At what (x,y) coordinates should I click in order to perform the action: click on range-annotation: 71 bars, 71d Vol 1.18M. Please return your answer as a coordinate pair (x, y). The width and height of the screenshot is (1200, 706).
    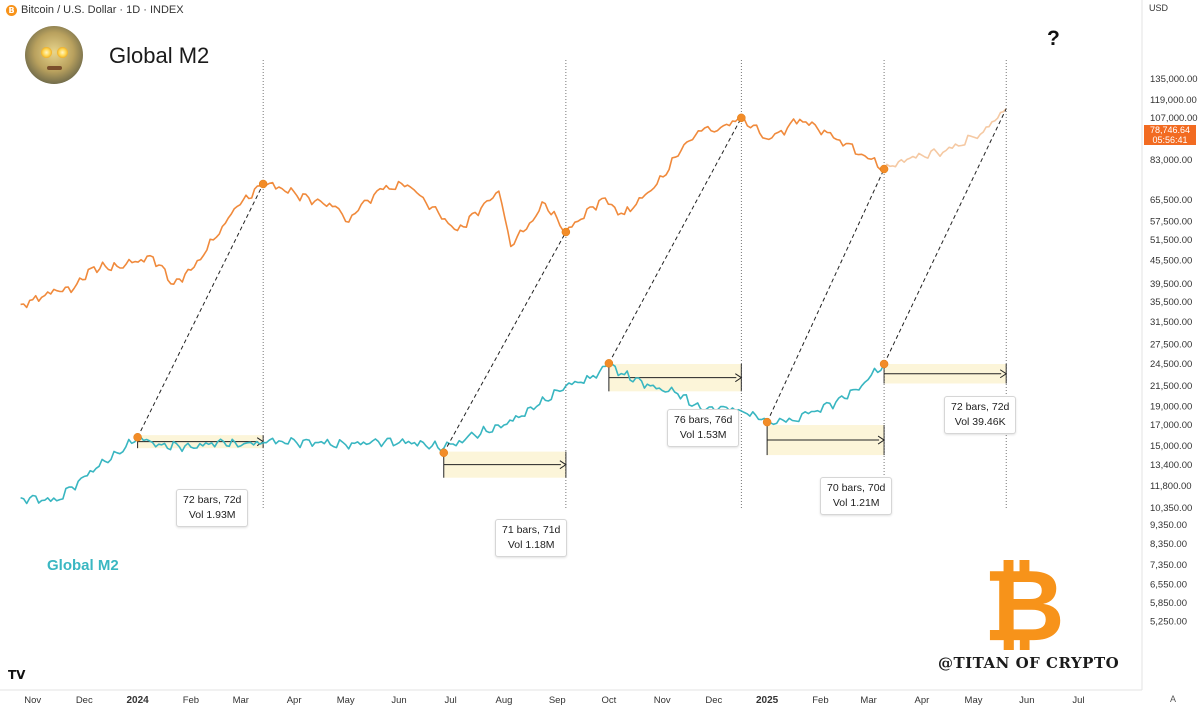
    Looking at the image, I should click on (531, 538).